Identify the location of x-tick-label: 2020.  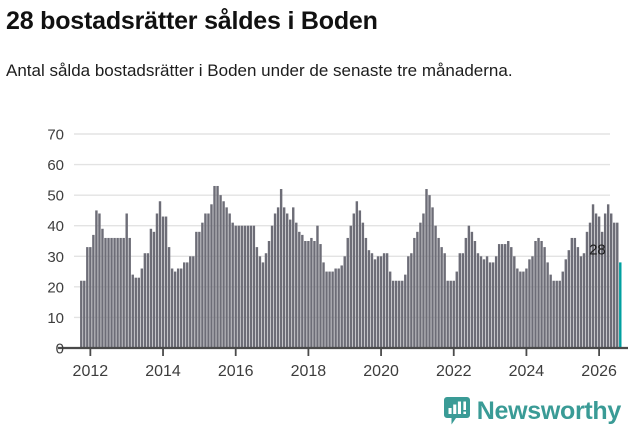
(381, 371).